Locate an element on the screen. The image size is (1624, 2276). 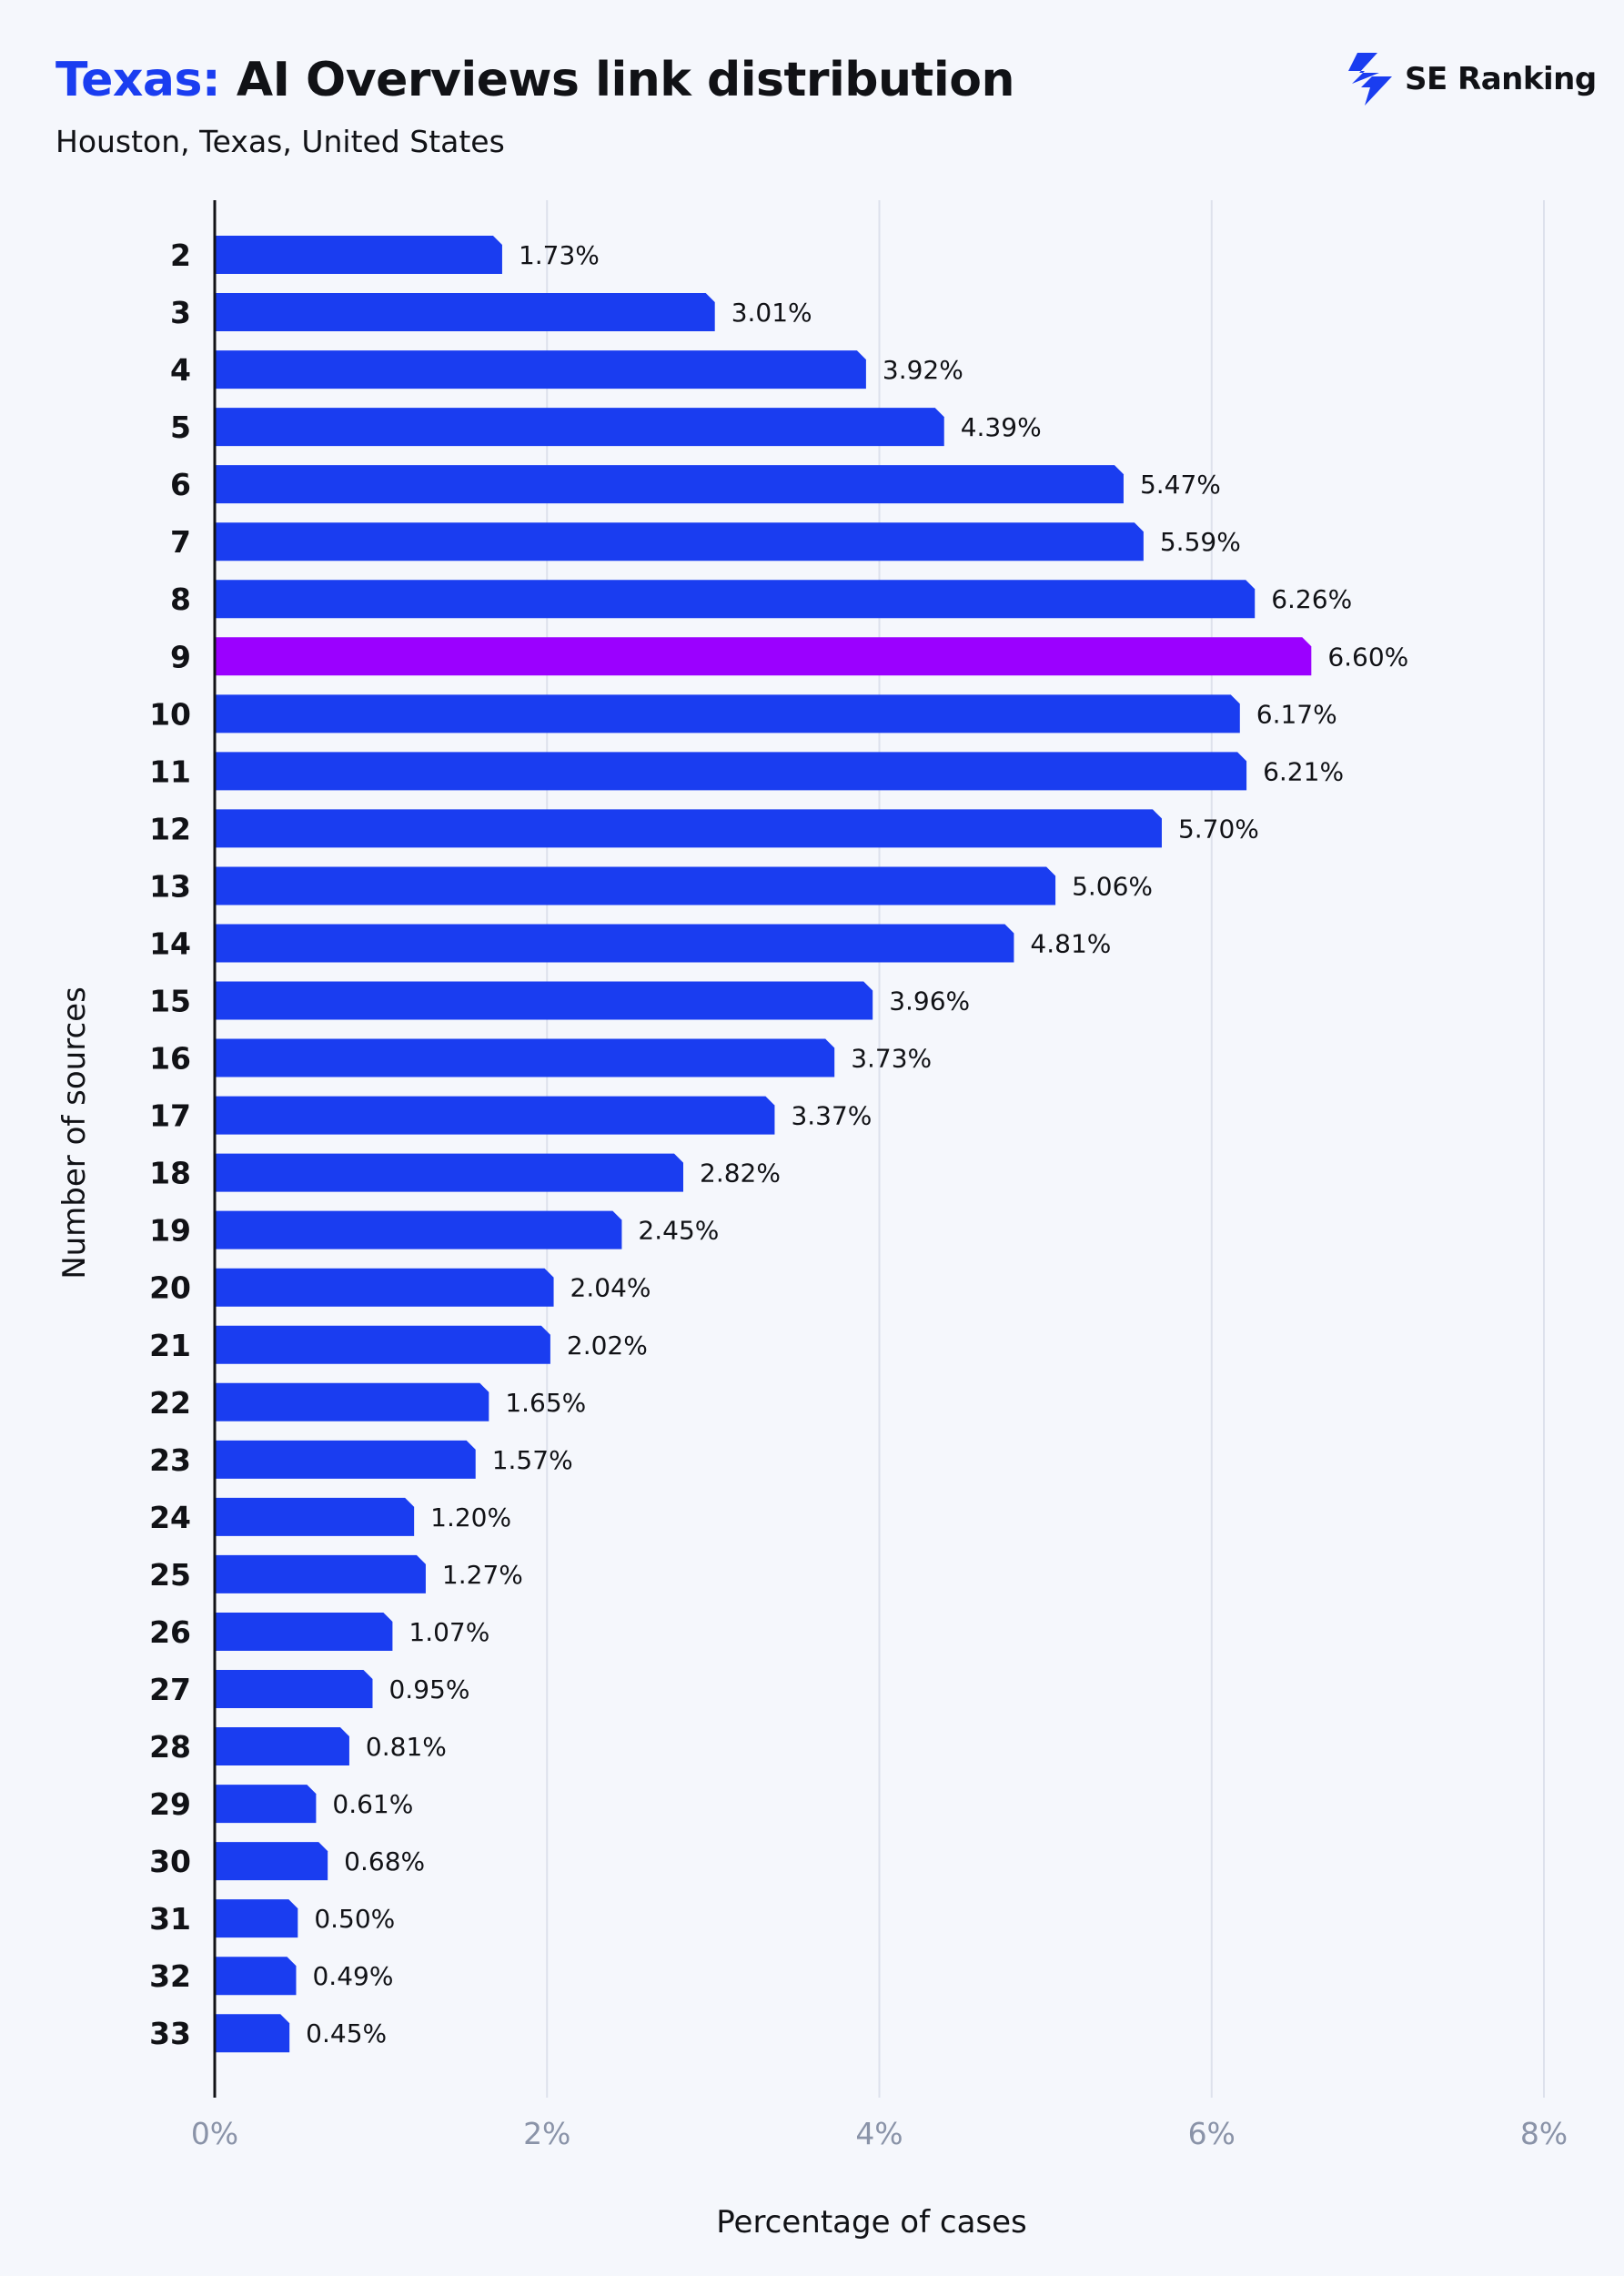
category-label: 23 is located at coordinates (170, 1460).